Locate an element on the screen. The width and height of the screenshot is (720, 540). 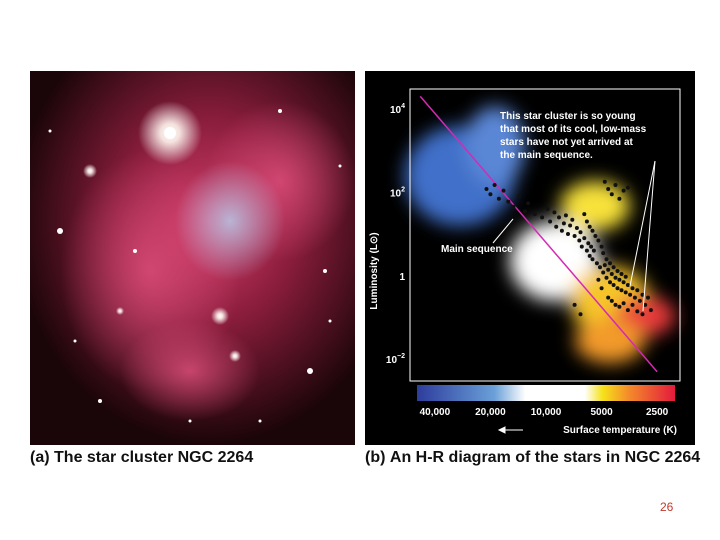
x-tick-labels: 40,000 20,000 10,000 5000 2500 is located at coordinates (544, 412).